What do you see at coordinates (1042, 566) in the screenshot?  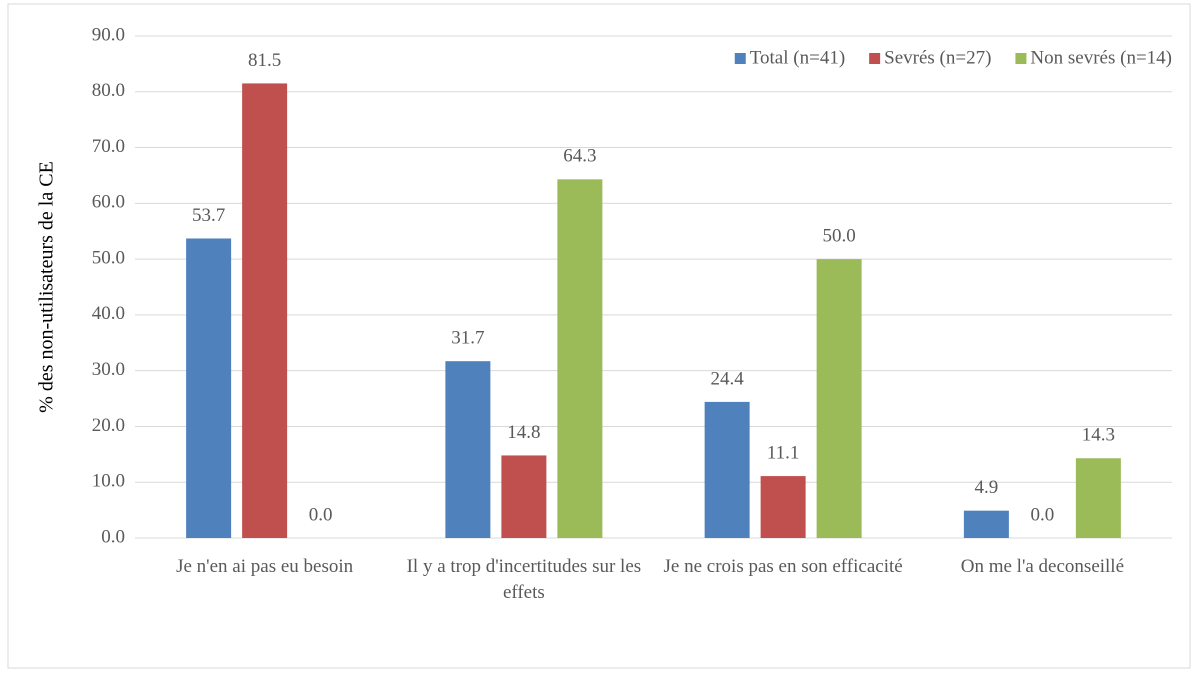 I see `x-tick-label: On me l'a deconseillé` at bounding box center [1042, 566].